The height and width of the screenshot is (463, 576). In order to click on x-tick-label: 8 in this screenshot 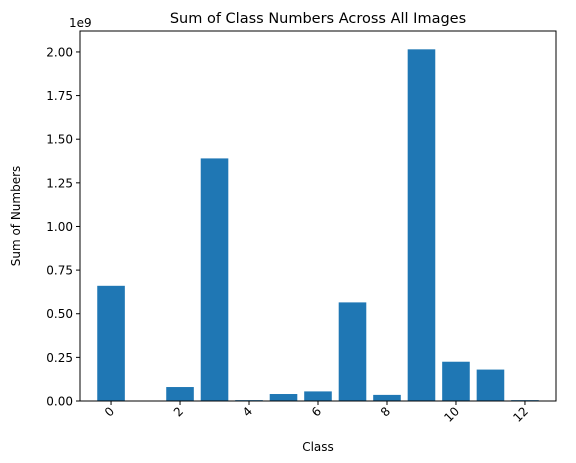, I will do `click(385, 411)`.